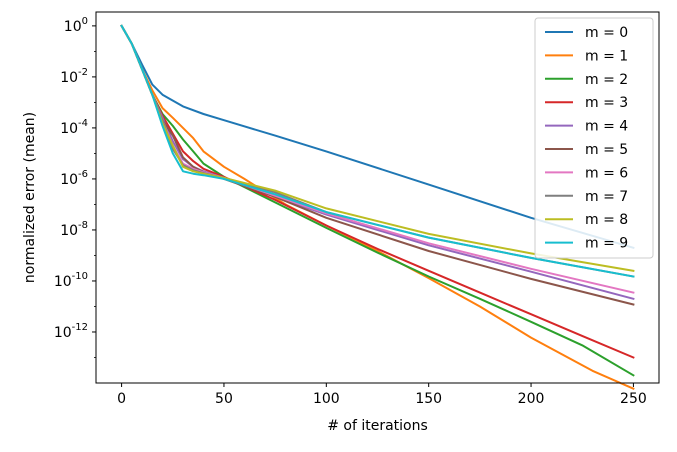 Image resolution: width=677 pixels, height=452 pixels. Describe the element at coordinates (382, 395) in the screenshot. I see `x-axis: 0 50 100 150 200 250` at that location.